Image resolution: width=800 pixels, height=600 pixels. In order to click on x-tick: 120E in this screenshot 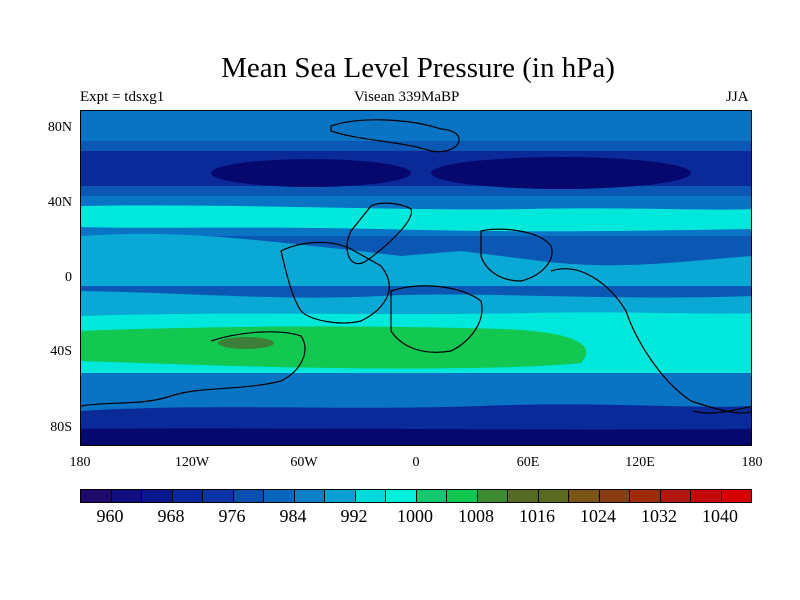, I will do `click(640, 462)`.